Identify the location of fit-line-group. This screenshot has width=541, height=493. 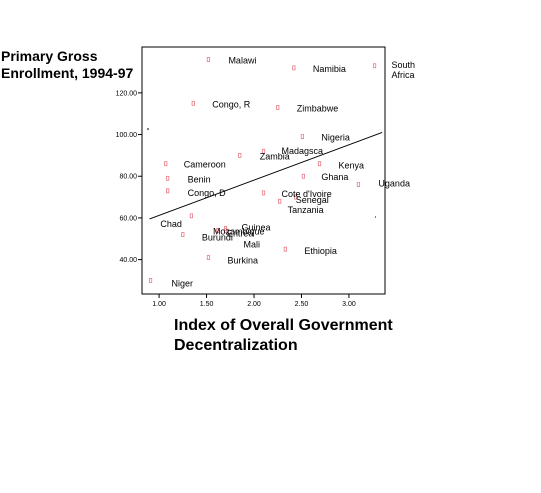
(266, 175).